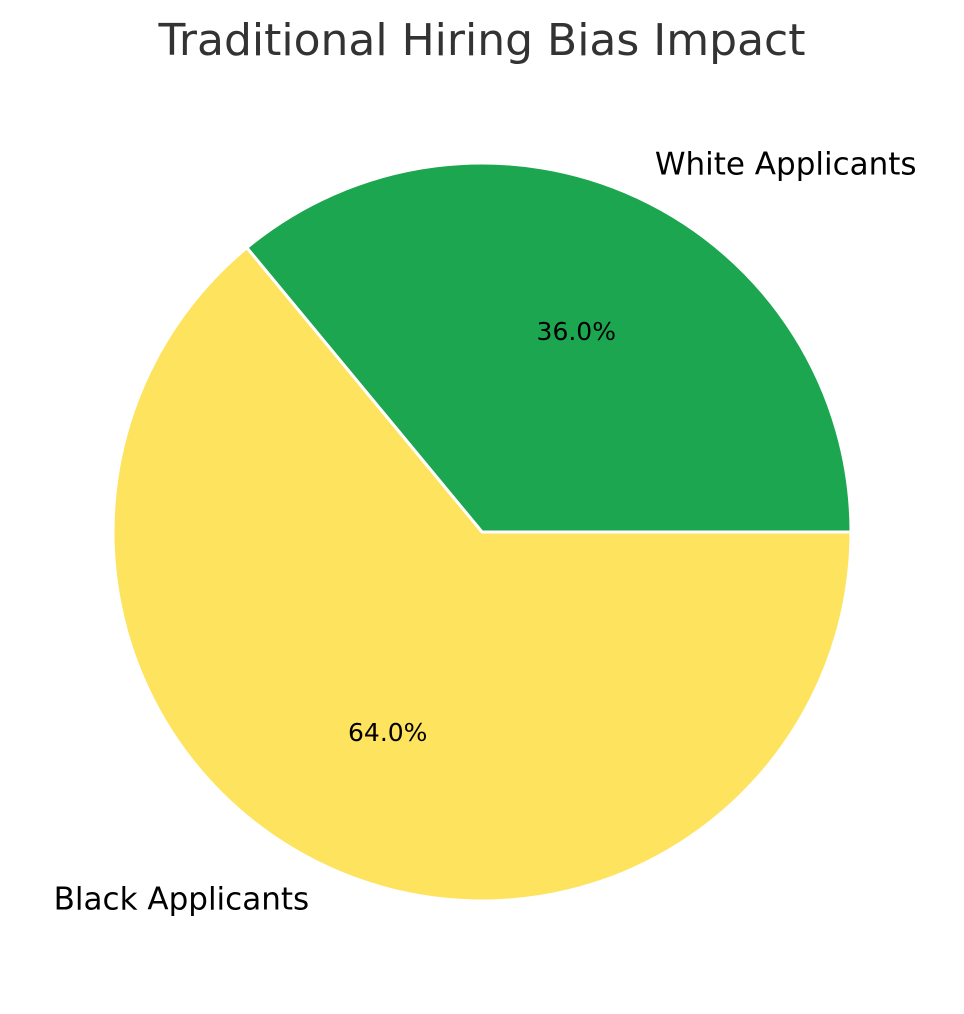  What do you see at coordinates (786, 165) in the screenshot?
I see `pie-category-label-white-applicants: White Applicants` at bounding box center [786, 165].